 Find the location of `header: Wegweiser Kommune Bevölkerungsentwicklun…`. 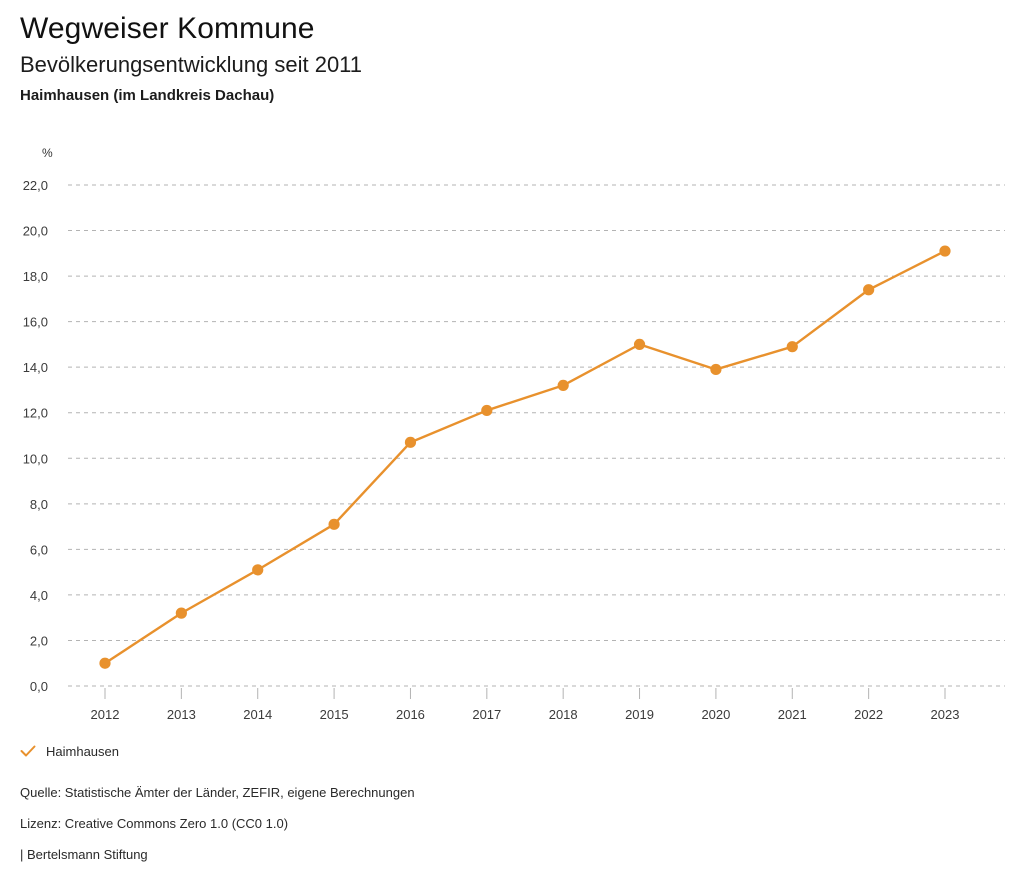

header: Wegweiser Kommune Bevölkerungsentwicklun… is located at coordinates (510, 58).